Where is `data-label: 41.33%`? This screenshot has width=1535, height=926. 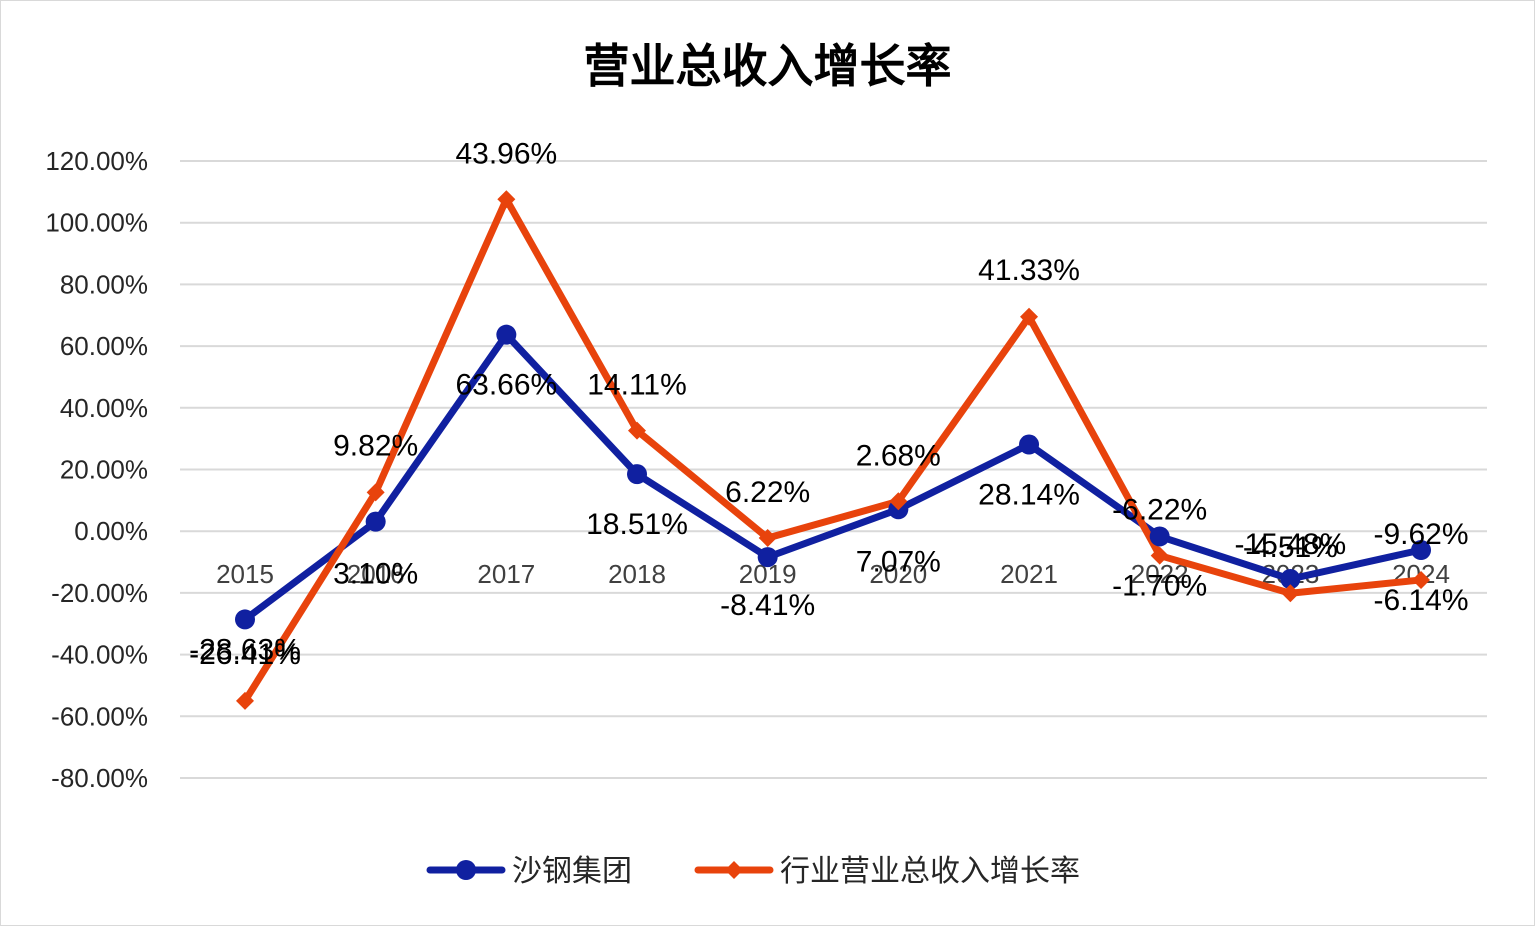
data-label: 41.33% is located at coordinates (1029, 270).